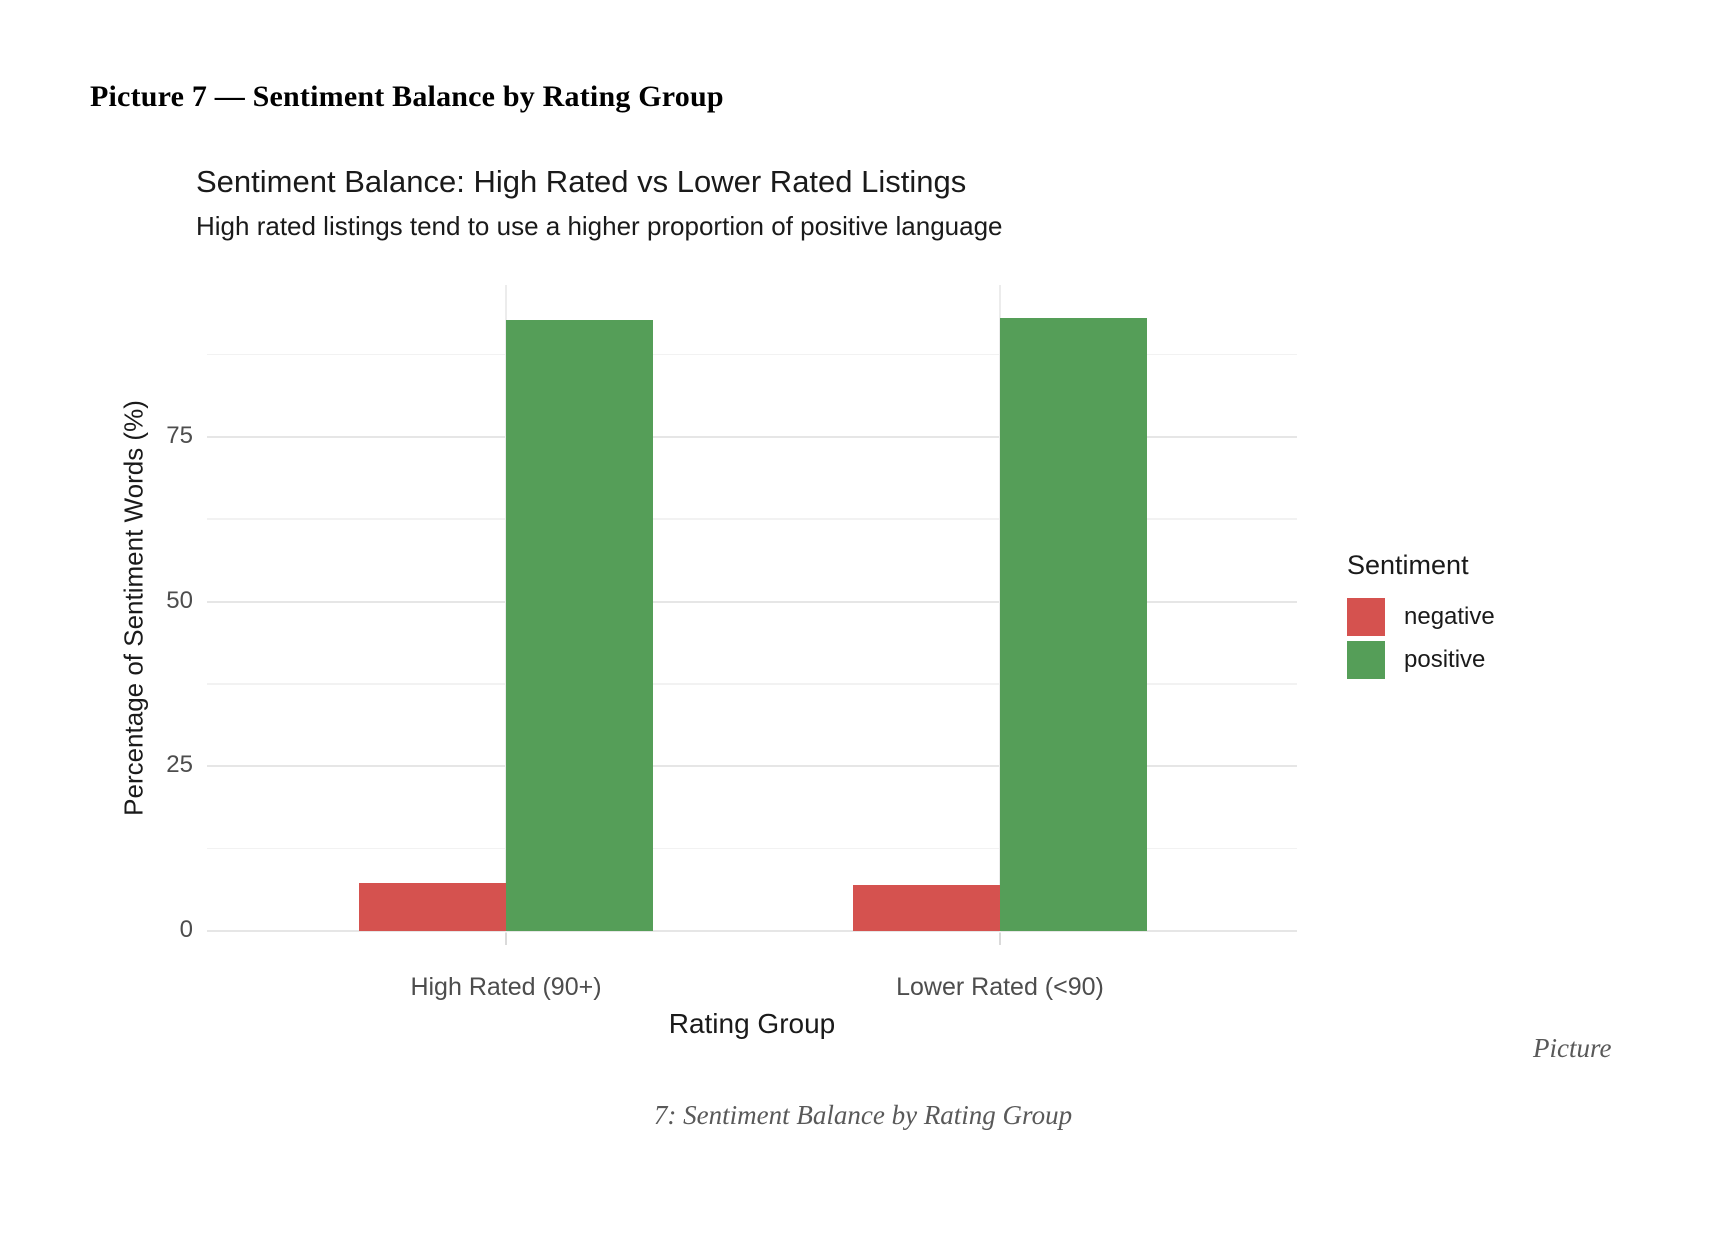 The image size is (1726, 1242). Describe the element at coordinates (506, 987) in the screenshot. I see `x-tick-label: High Rated (90+)` at that location.